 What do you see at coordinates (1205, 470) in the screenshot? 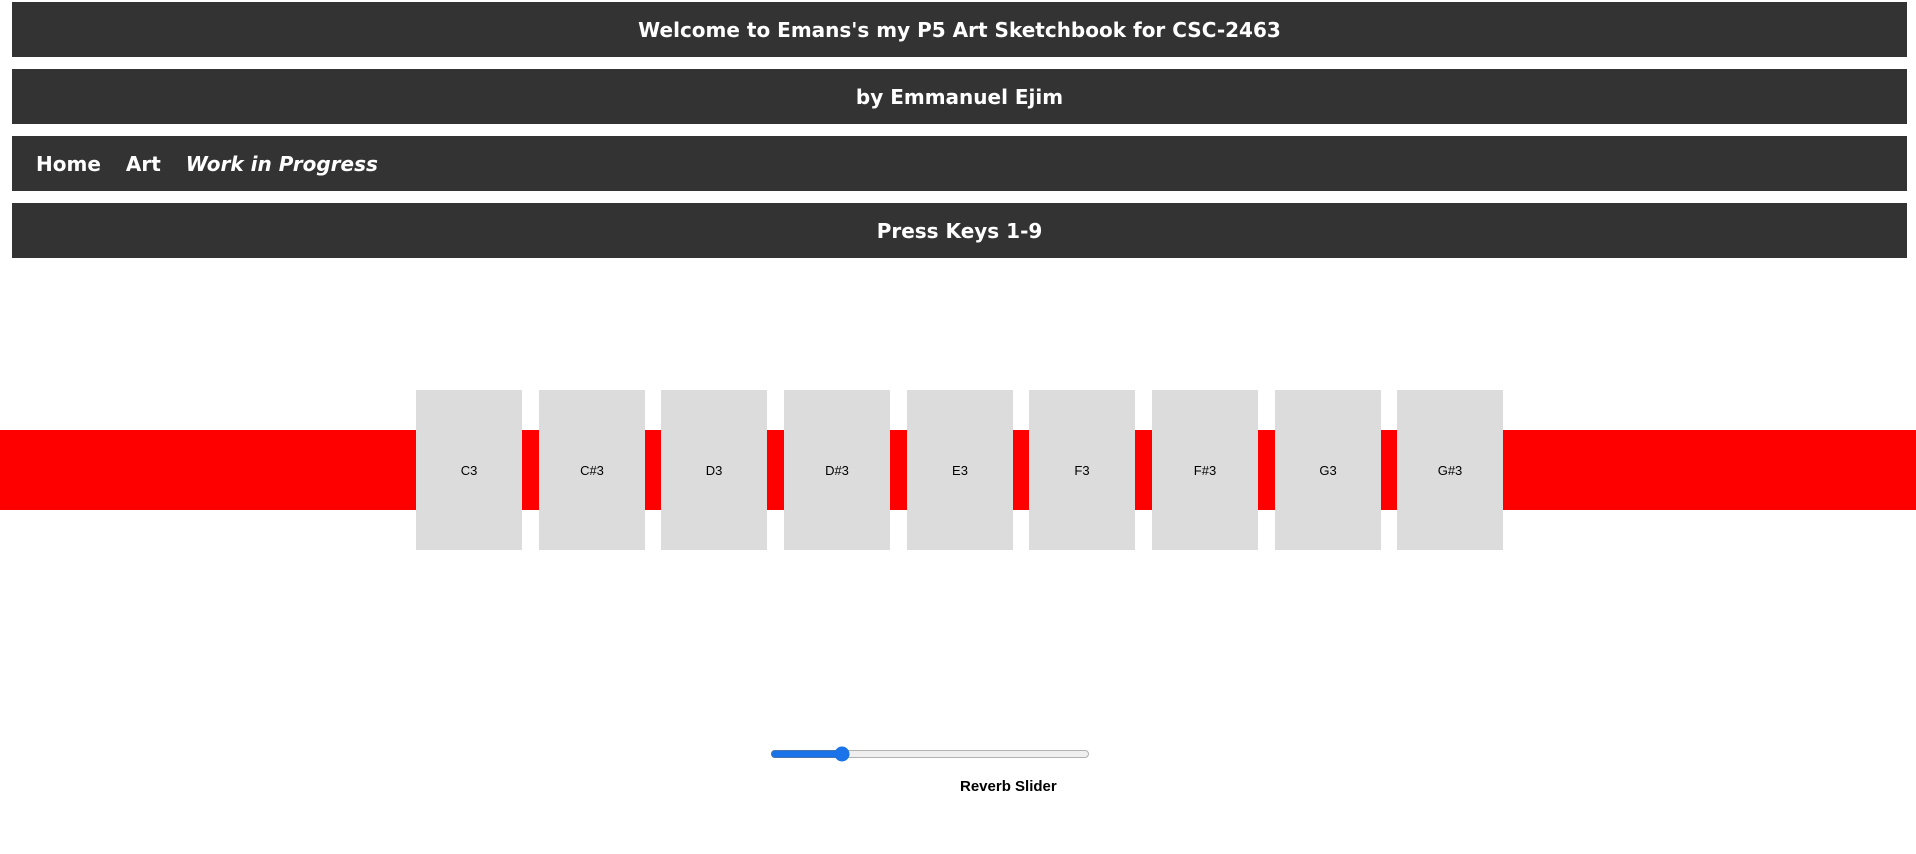
I see `key-f-sharp-3: F#3` at bounding box center [1205, 470].